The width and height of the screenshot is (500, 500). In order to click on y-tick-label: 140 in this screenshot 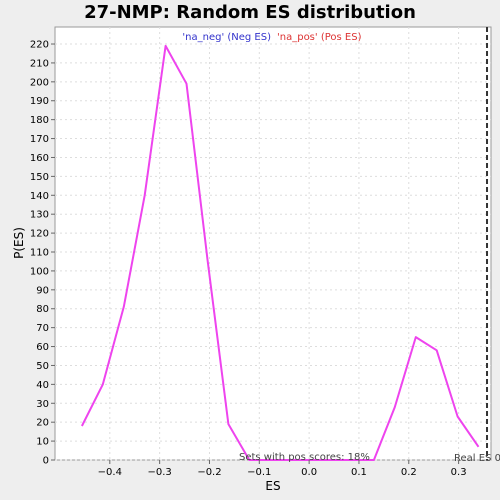, I will do `click(39, 196)`.